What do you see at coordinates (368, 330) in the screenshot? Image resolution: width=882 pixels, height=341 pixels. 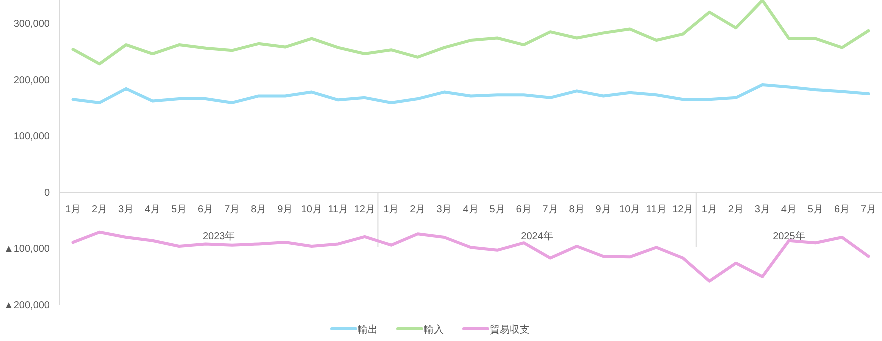 I see `legend-label: 輸出` at bounding box center [368, 330].